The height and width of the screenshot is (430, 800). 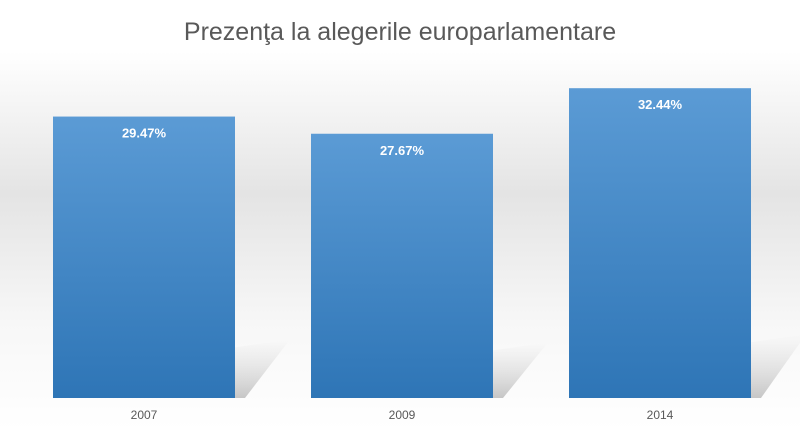 I want to click on chart-title: Prezenţa la alegerile europarlamentare, so click(x=400, y=32).